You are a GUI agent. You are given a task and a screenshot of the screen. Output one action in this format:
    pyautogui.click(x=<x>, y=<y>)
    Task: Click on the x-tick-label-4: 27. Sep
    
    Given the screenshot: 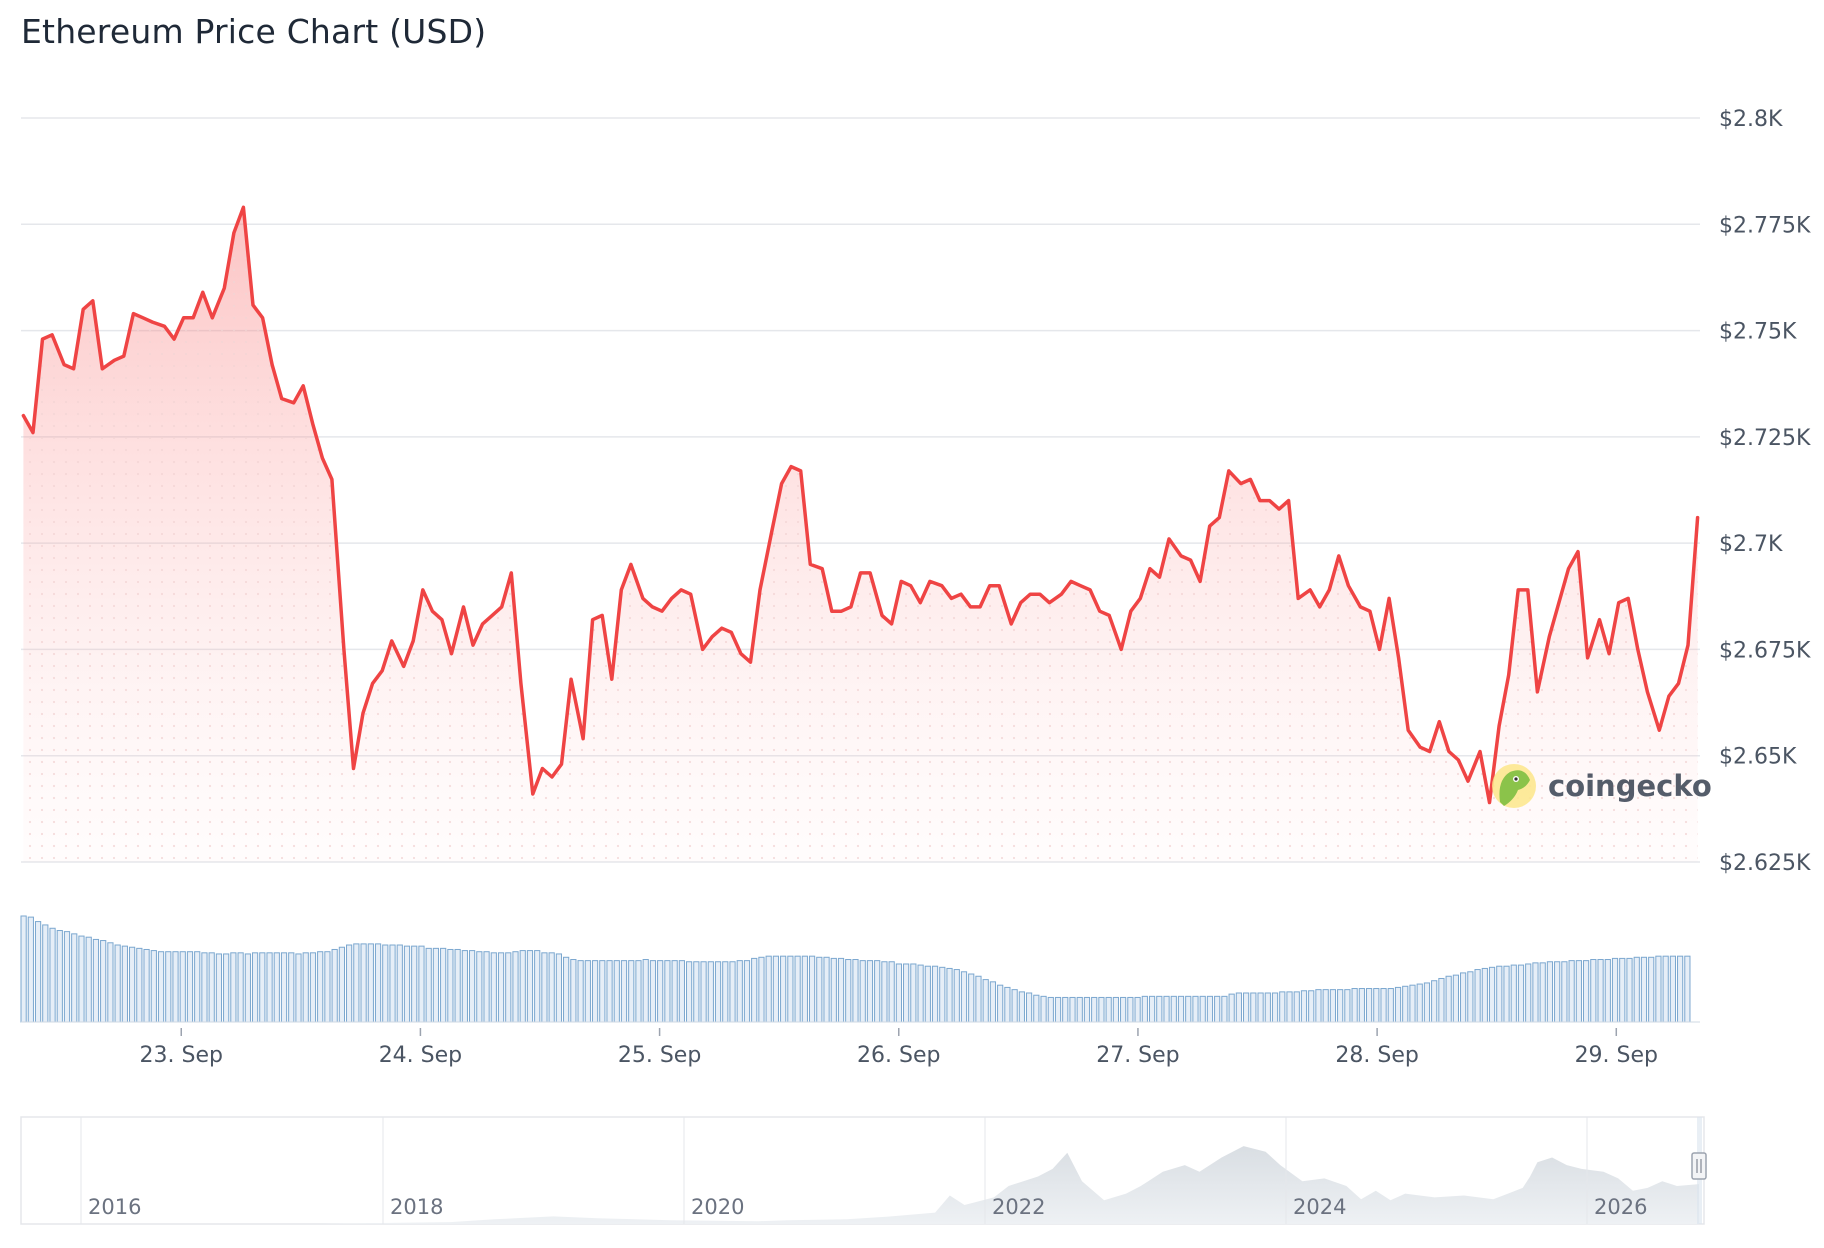 What is the action you would take?
    pyautogui.click(x=1137, y=1055)
    